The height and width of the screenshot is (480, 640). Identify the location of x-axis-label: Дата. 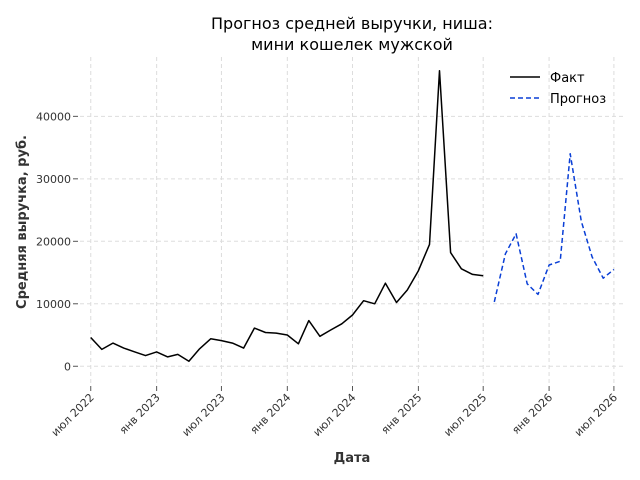
(352, 458).